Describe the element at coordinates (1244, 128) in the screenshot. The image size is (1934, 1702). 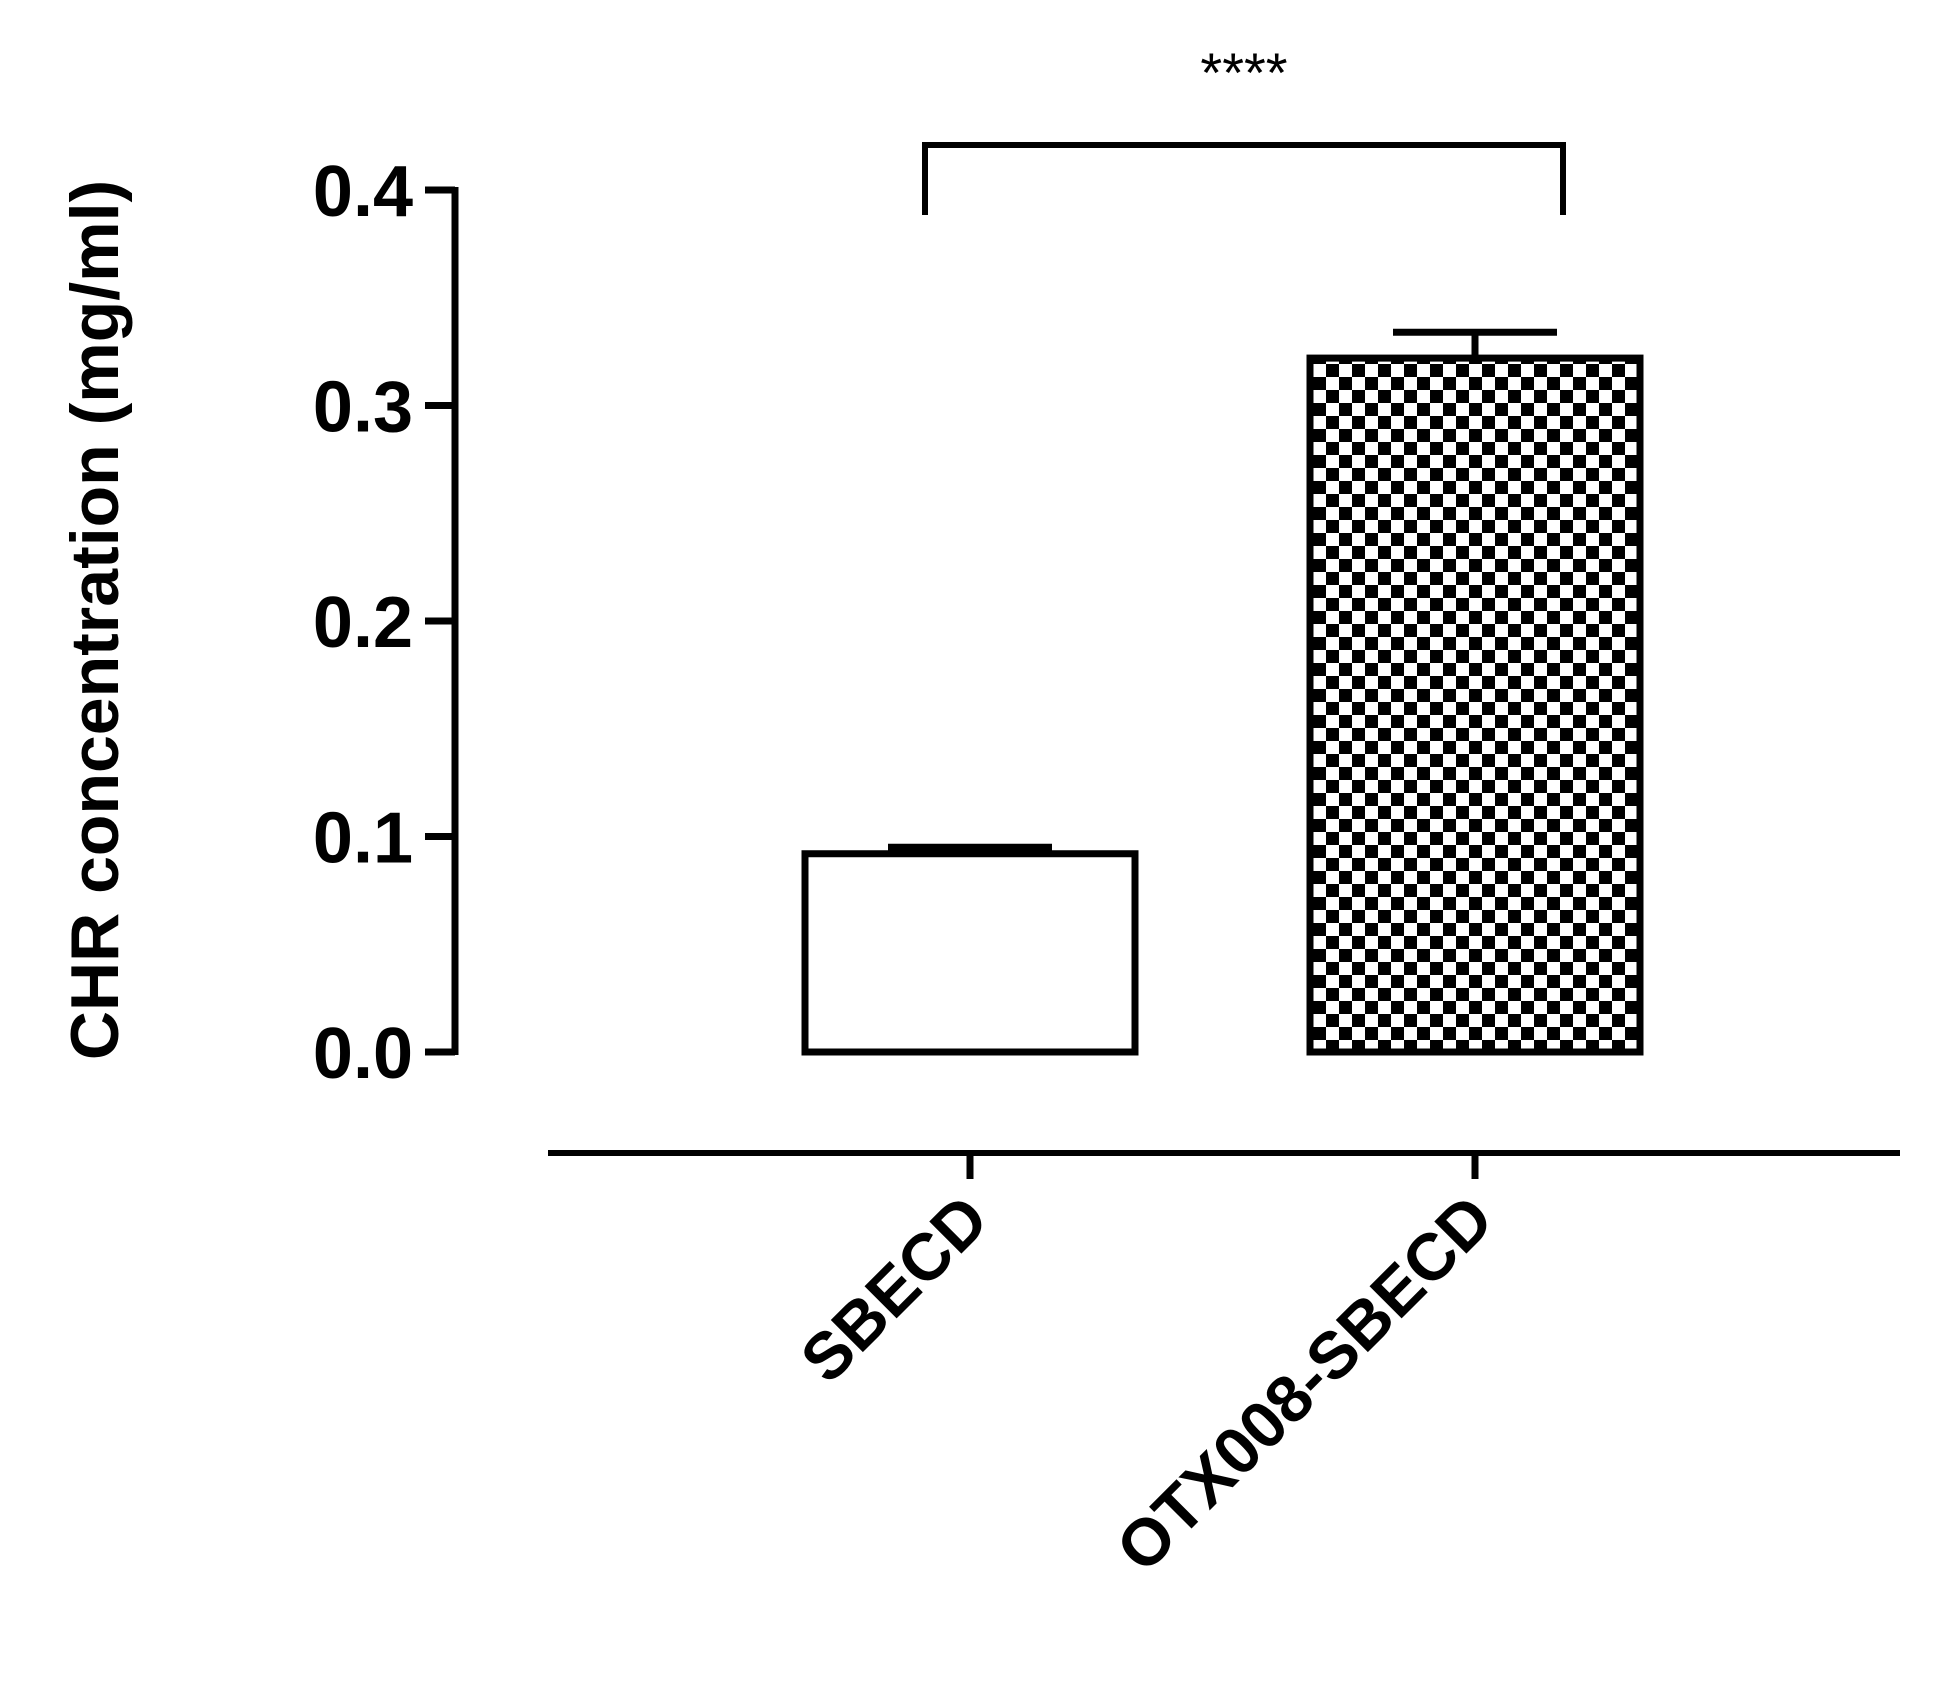
I see `significance-bracket: ****` at that location.